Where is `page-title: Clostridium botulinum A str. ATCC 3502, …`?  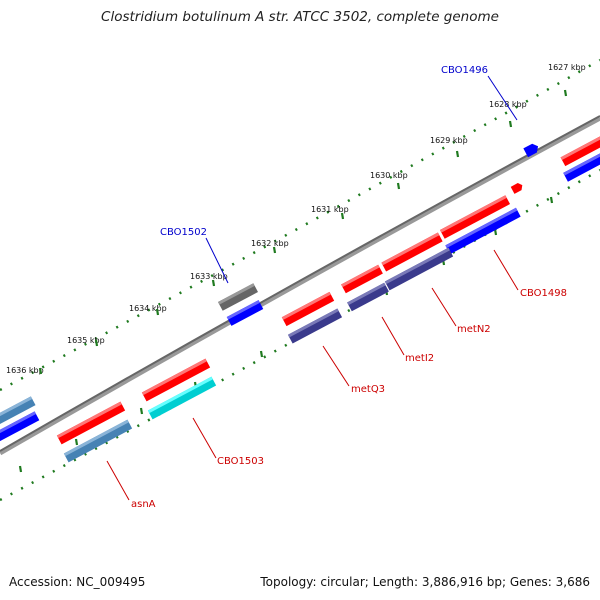 page-title: Clostridium botulinum A str. ATCC 3502, … is located at coordinates (300, 17).